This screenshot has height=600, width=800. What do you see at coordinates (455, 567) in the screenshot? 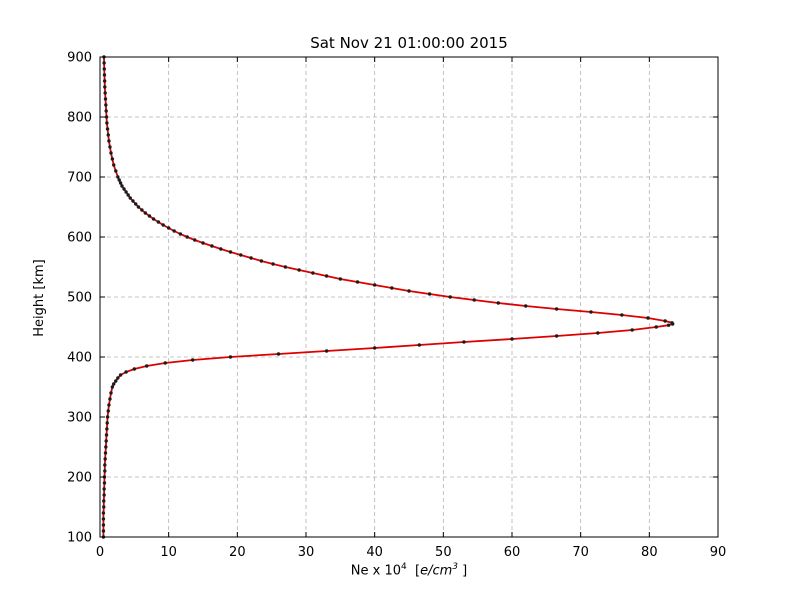
I see `x-label-unit-exponent: 3` at bounding box center [455, 567].